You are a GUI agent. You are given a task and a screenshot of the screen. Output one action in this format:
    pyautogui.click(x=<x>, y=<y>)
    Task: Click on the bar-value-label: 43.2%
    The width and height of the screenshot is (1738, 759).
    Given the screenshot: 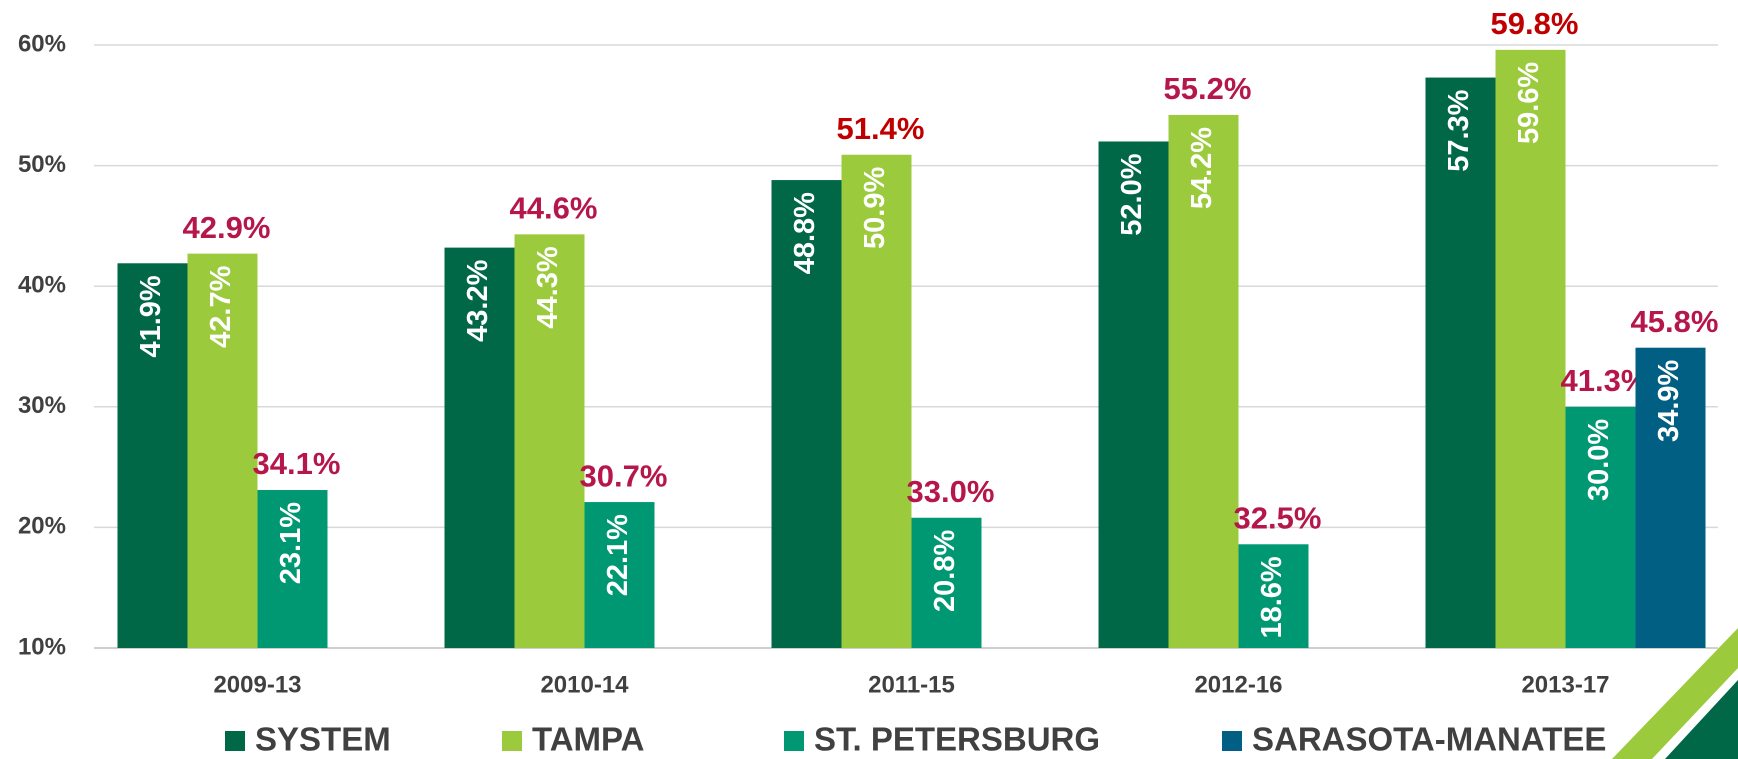 What is the action you would take?
    pyautogui.click(x=478, y=300)
    